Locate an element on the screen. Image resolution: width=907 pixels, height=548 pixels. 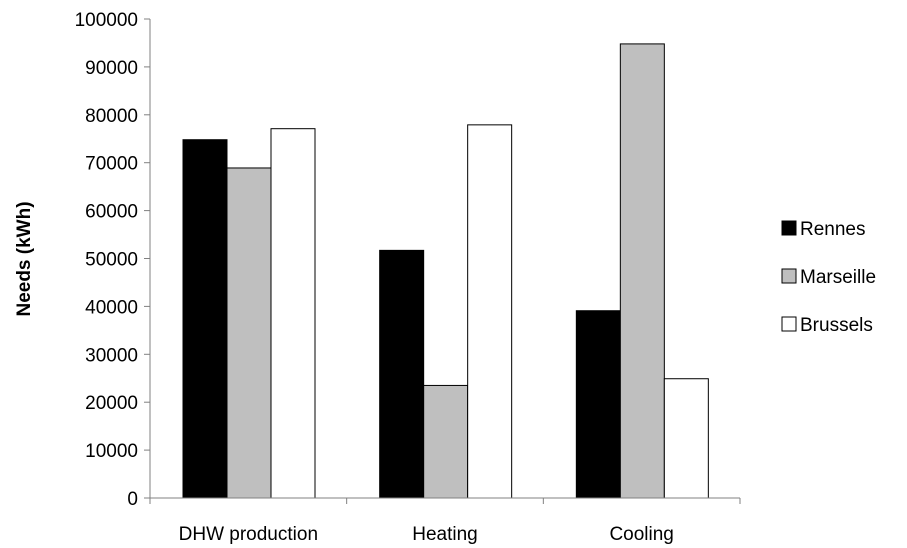
y-tick-label: 40000 is located at coordinates (111, 307).